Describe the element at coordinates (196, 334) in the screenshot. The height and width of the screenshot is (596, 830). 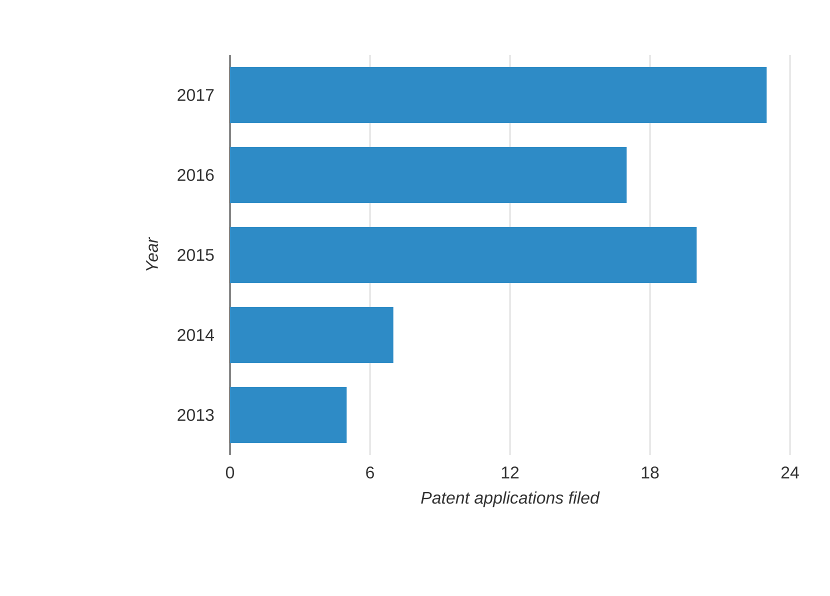
I see `y-tick-label: 2014` at that location.